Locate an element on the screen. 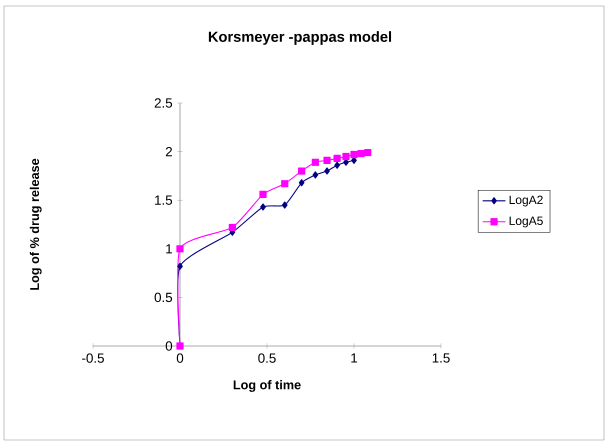 The image size is (610, 444). y-tick-label: 1.5 is located at coordinates (163, 200).